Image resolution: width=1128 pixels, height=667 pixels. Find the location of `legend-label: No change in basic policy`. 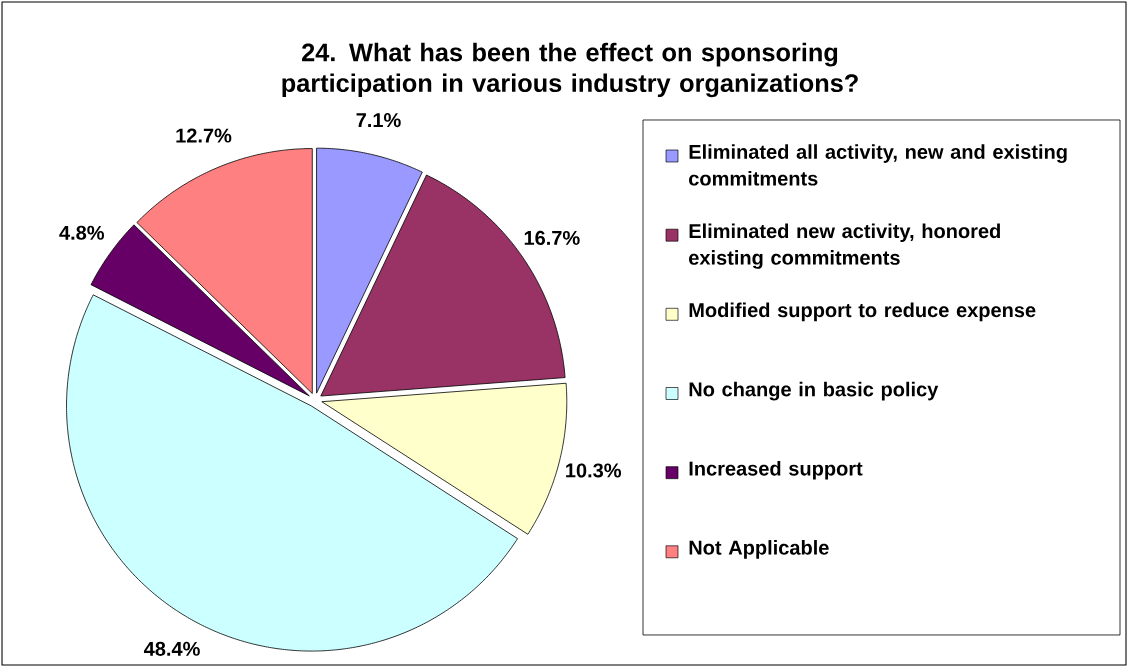

legend-label: No change in basic policy is located at coordinates (814, 391).